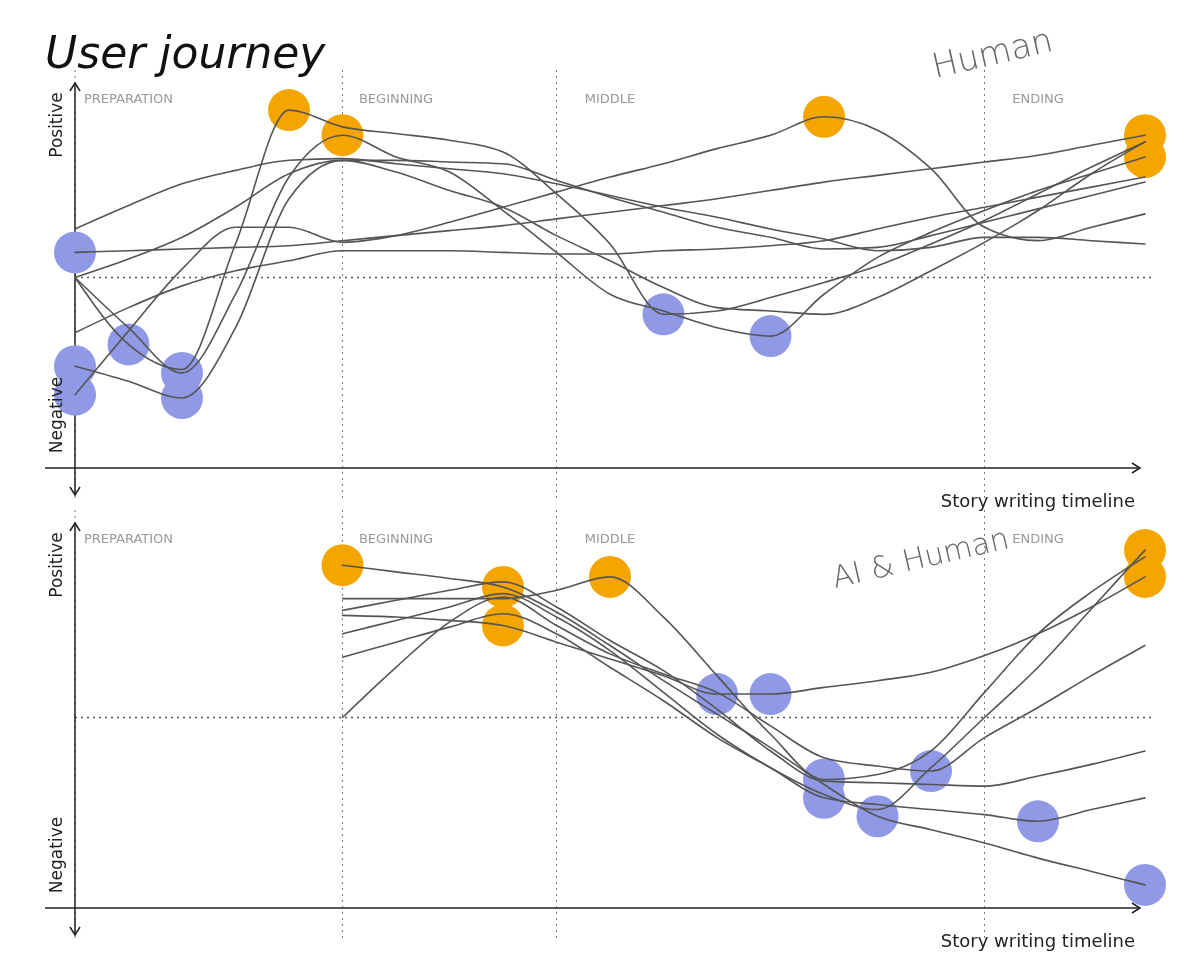 This screenshot has height=957, width=1190. I want to click on chart-subtitle: Human, so click(992, 52).